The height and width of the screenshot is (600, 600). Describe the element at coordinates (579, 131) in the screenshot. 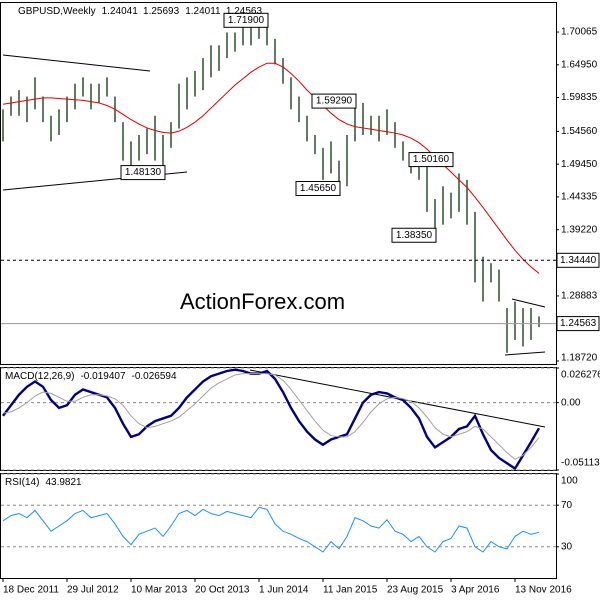

I see `y-tick-label: 1.54560` at that location.